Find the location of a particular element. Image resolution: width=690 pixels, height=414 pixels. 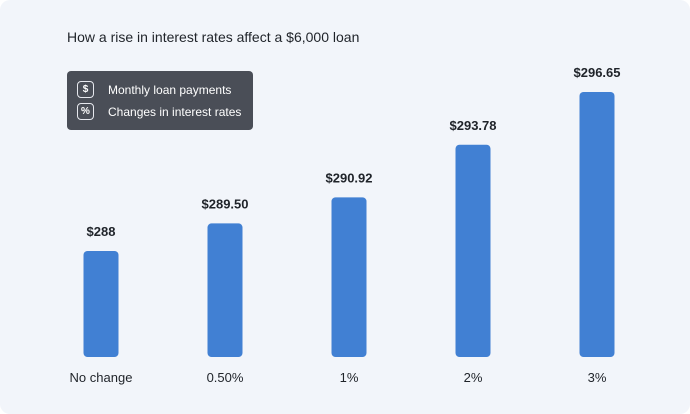

legend-label-rates: Changes in interest rates is located at coordinates (175, 111).